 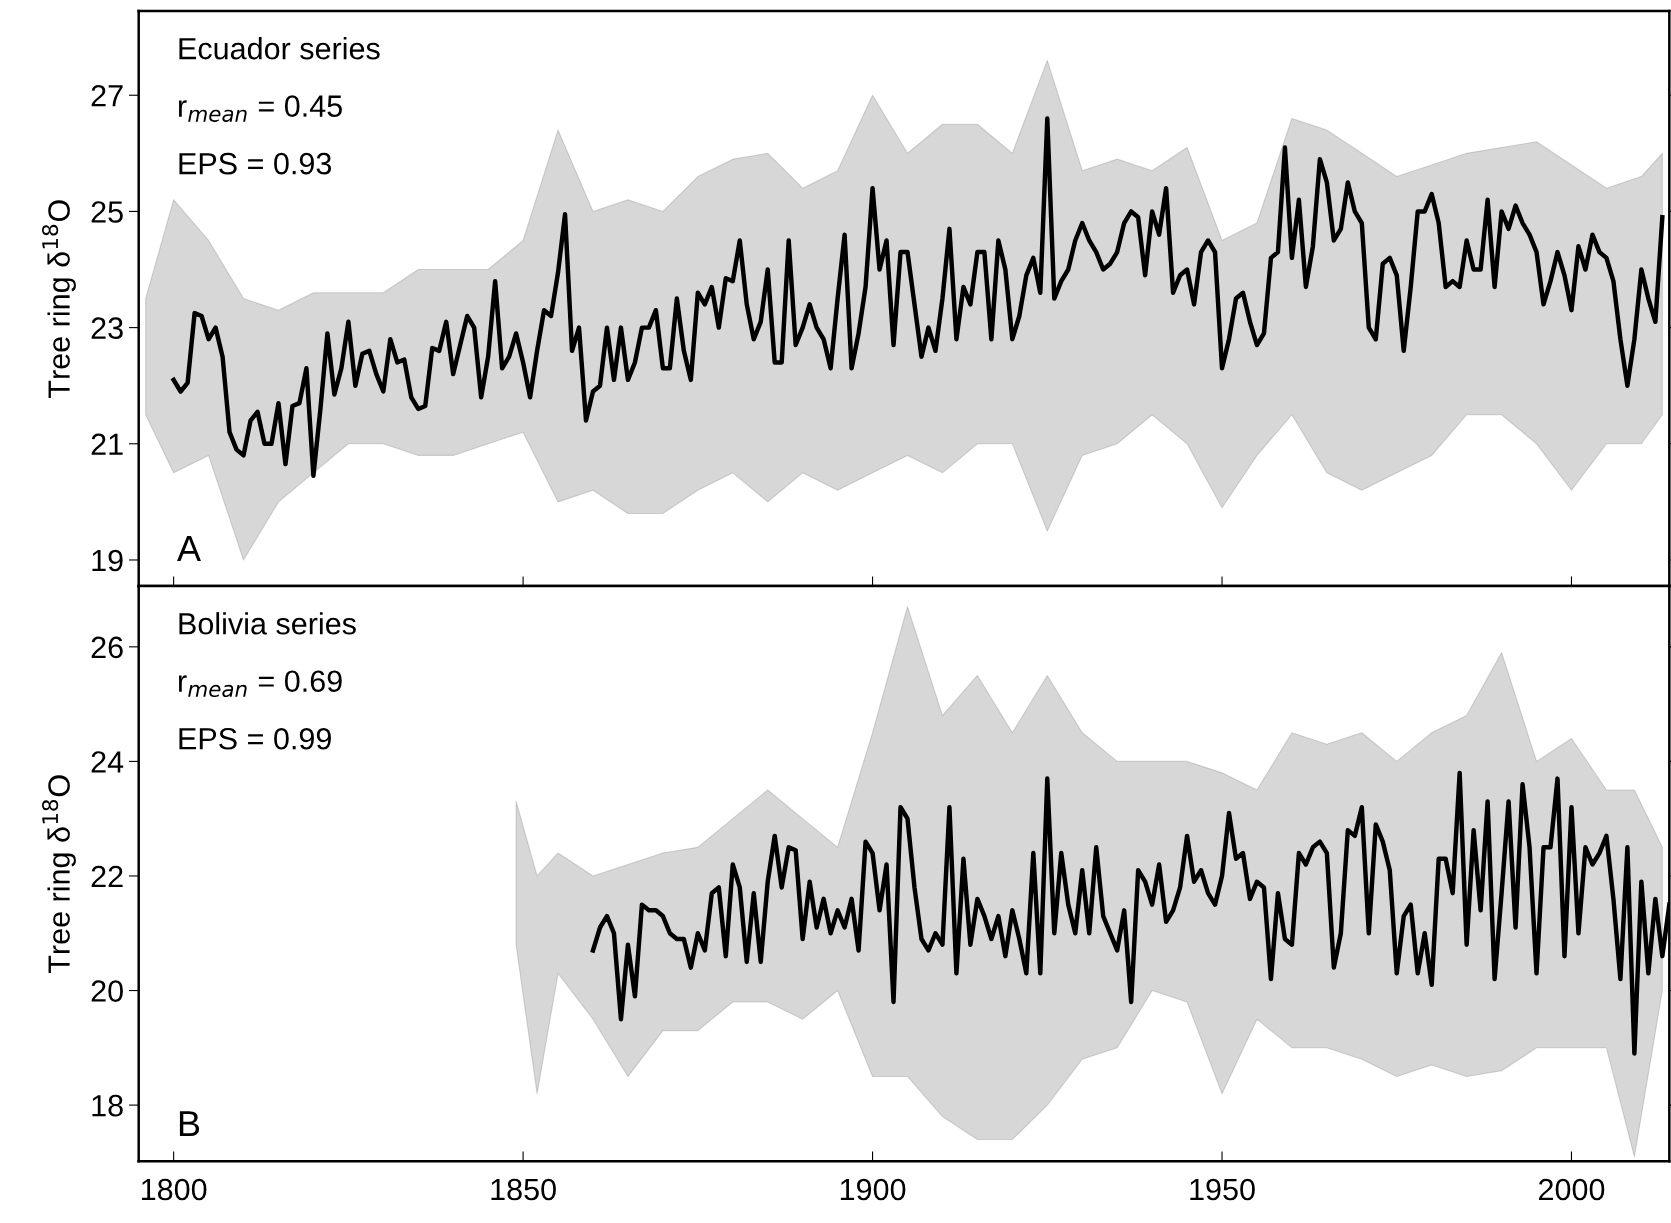 I want to click on x-tick-label: 1800, so click(x=174, y=1189).